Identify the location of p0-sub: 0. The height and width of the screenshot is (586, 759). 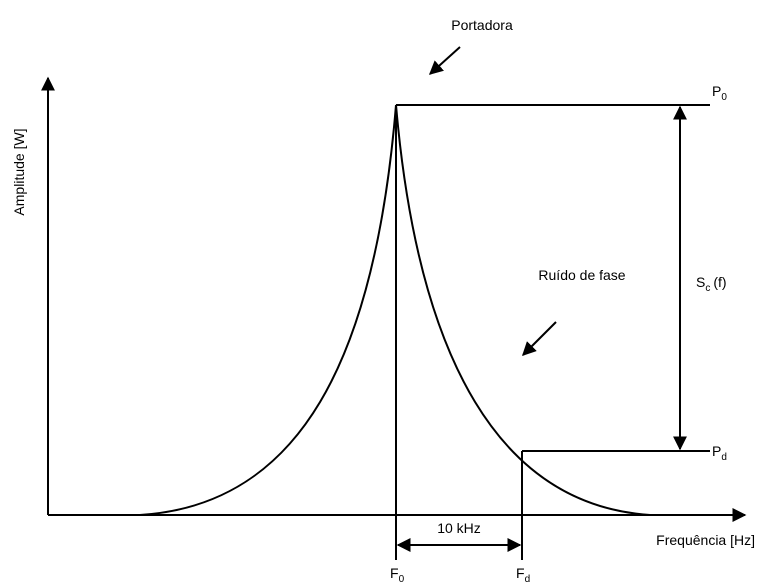
(724, 97).